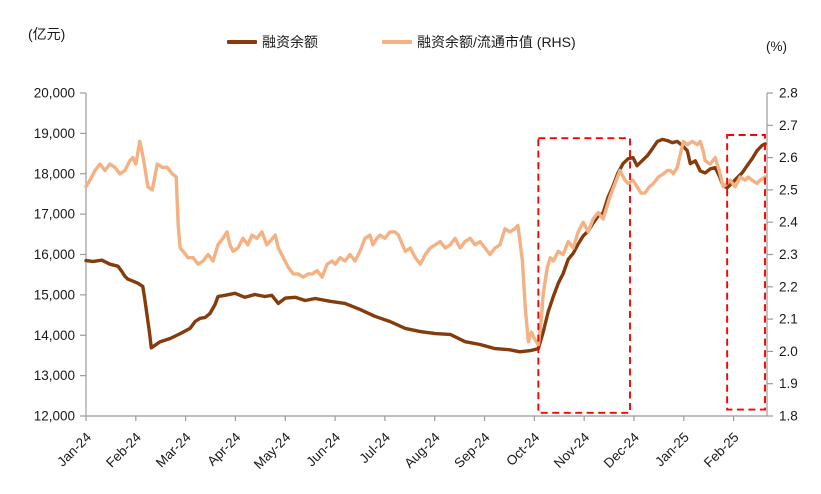 The image size is (821, 494). What do you see at coordinates (242, 42) in the screenshot?
I see `legend-swatch-margin-balance` at bounding box center [242, 42].